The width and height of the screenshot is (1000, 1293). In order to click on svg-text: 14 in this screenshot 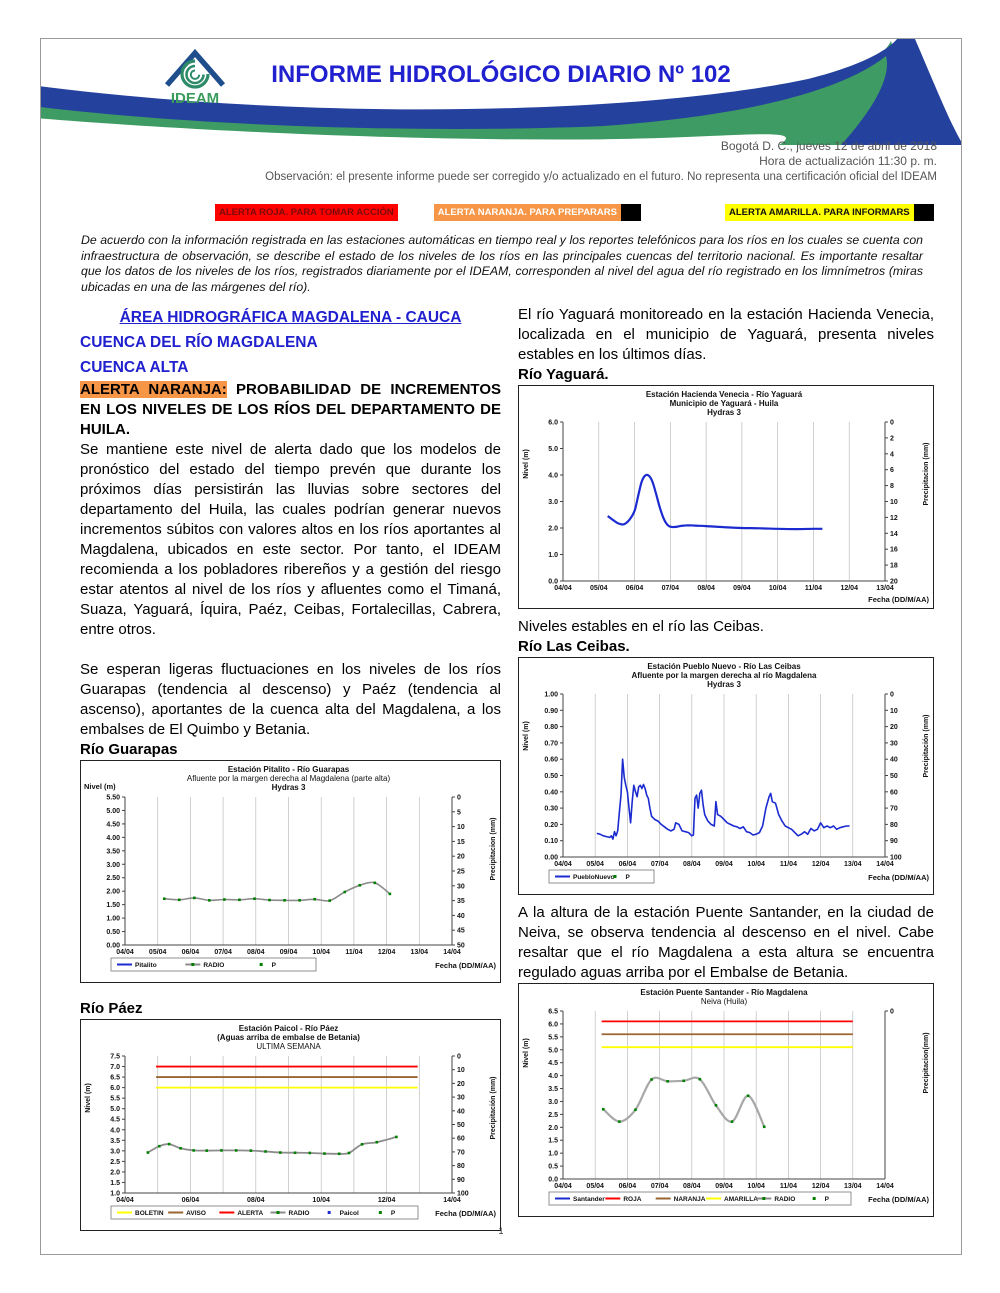, I will do `click(894, 534)`.